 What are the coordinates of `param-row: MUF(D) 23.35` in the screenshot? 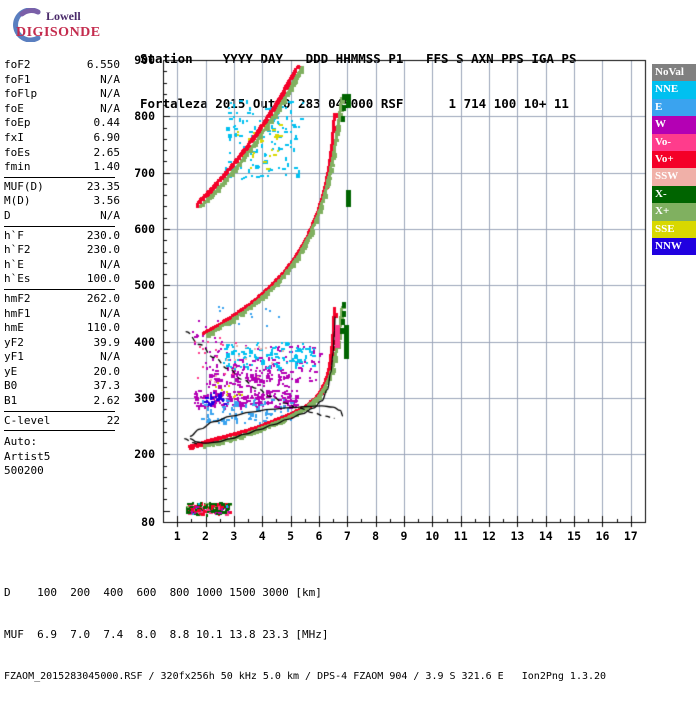 It's located at (62, 187).